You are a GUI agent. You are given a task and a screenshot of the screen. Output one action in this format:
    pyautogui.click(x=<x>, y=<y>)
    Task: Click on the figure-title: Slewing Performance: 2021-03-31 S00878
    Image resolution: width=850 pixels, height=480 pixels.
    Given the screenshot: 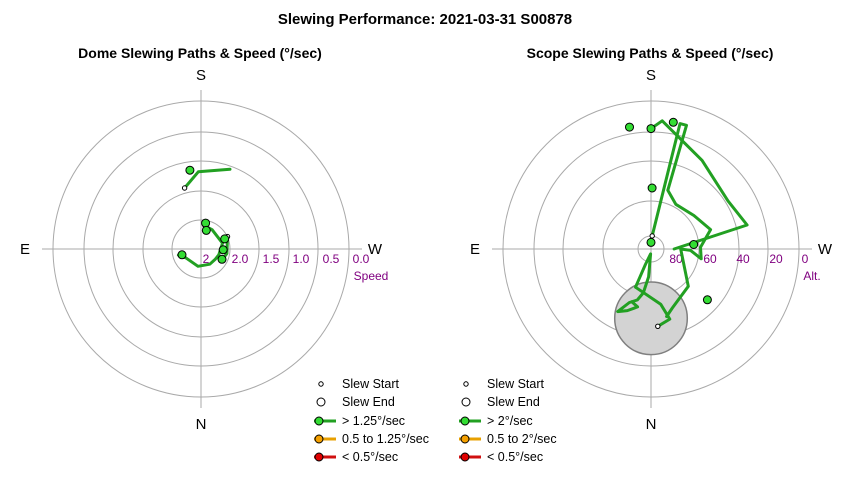 What is the action you would take?
    pyautogui.click(x=425, y=19)
    